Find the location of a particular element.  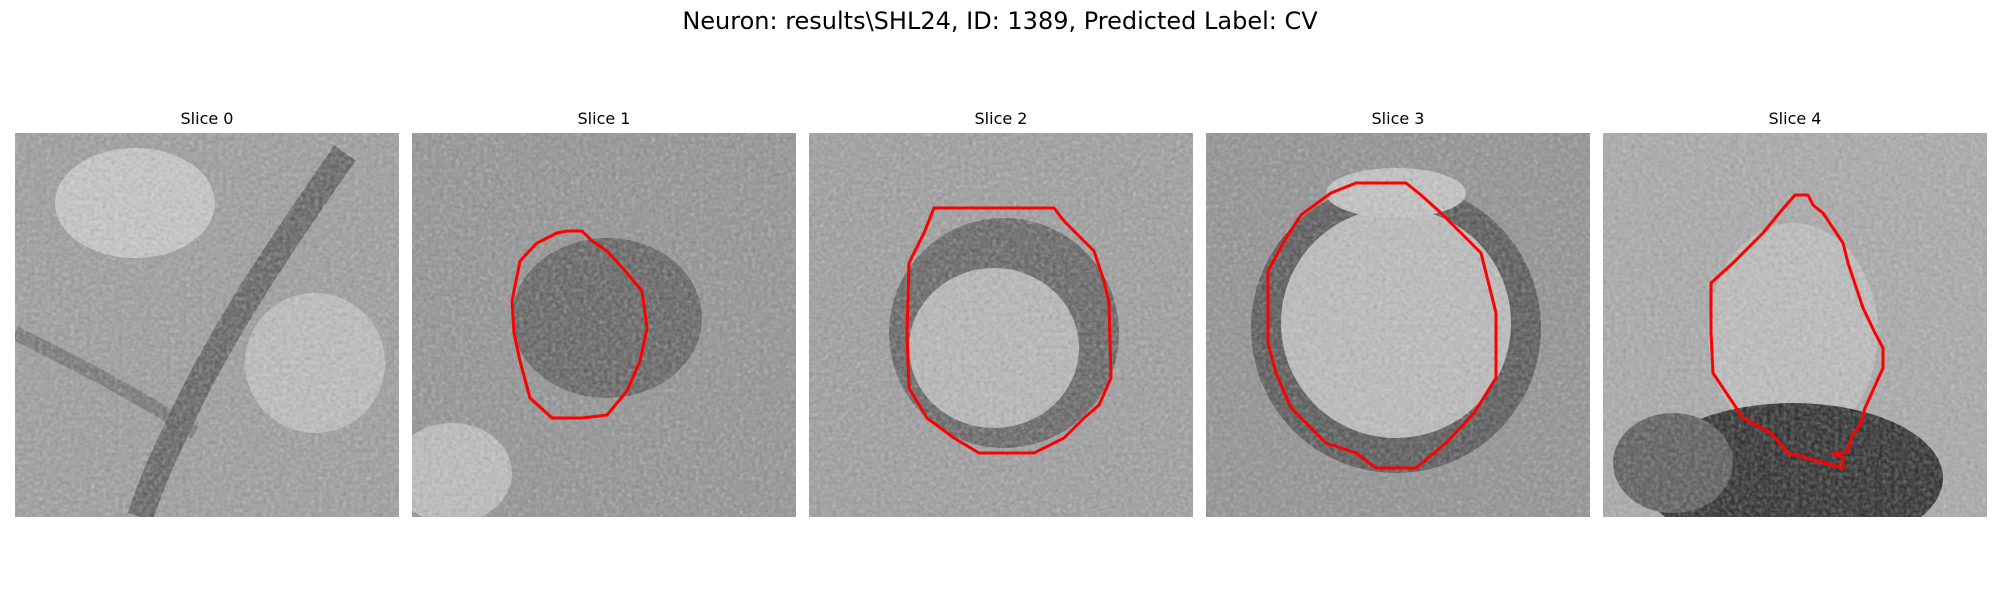

slice-panel-0: Slice 0 is located at coordinates (207, 313).